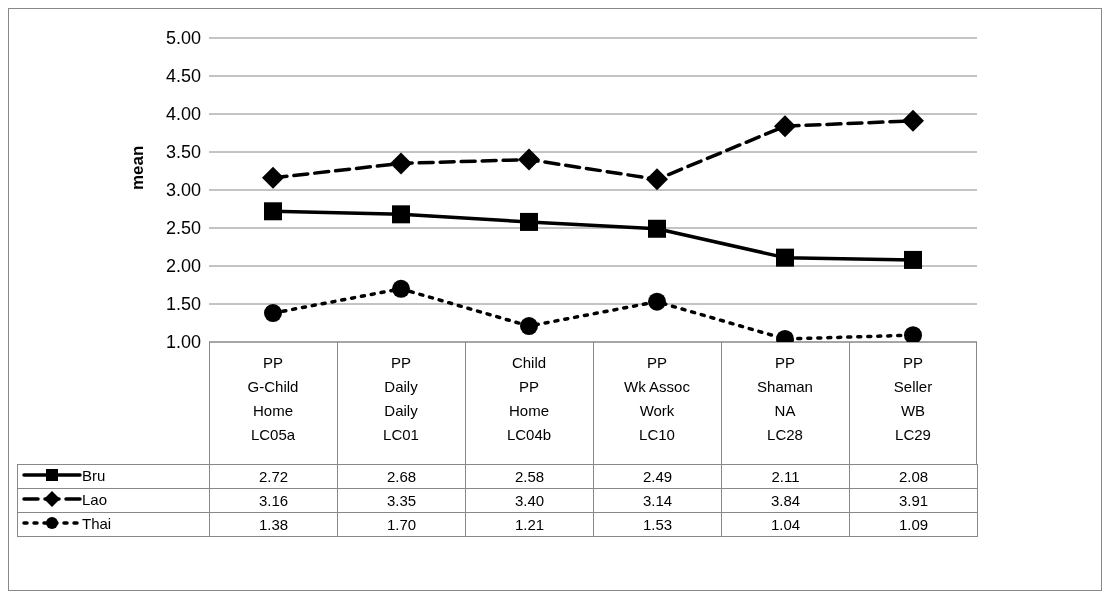 Image resolution: width=1110 pixels, height=599 pixels. Describe the element at coordinates (183, 304) in the screenshot. I see `y-tick-label: 1.50` at that location.